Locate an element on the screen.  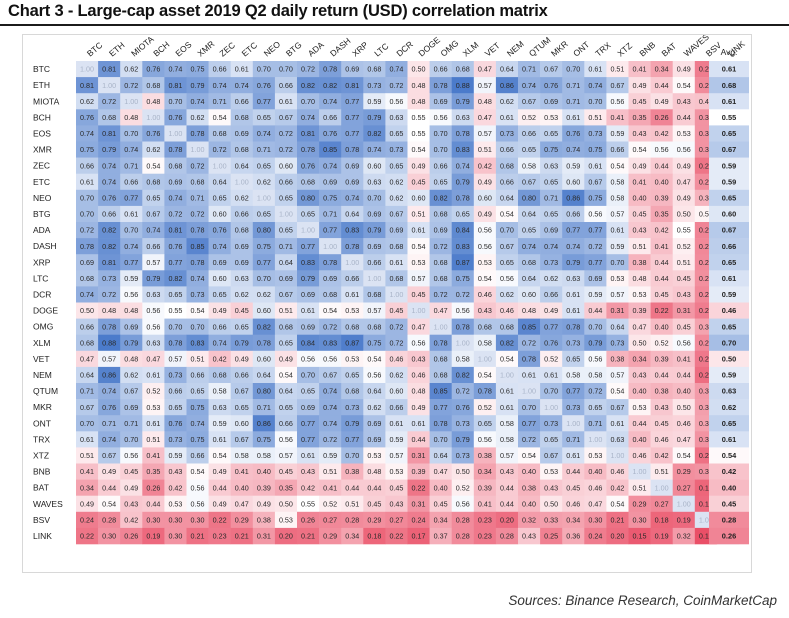
cell-value: 0.47 is located at coordinates (640, 326).